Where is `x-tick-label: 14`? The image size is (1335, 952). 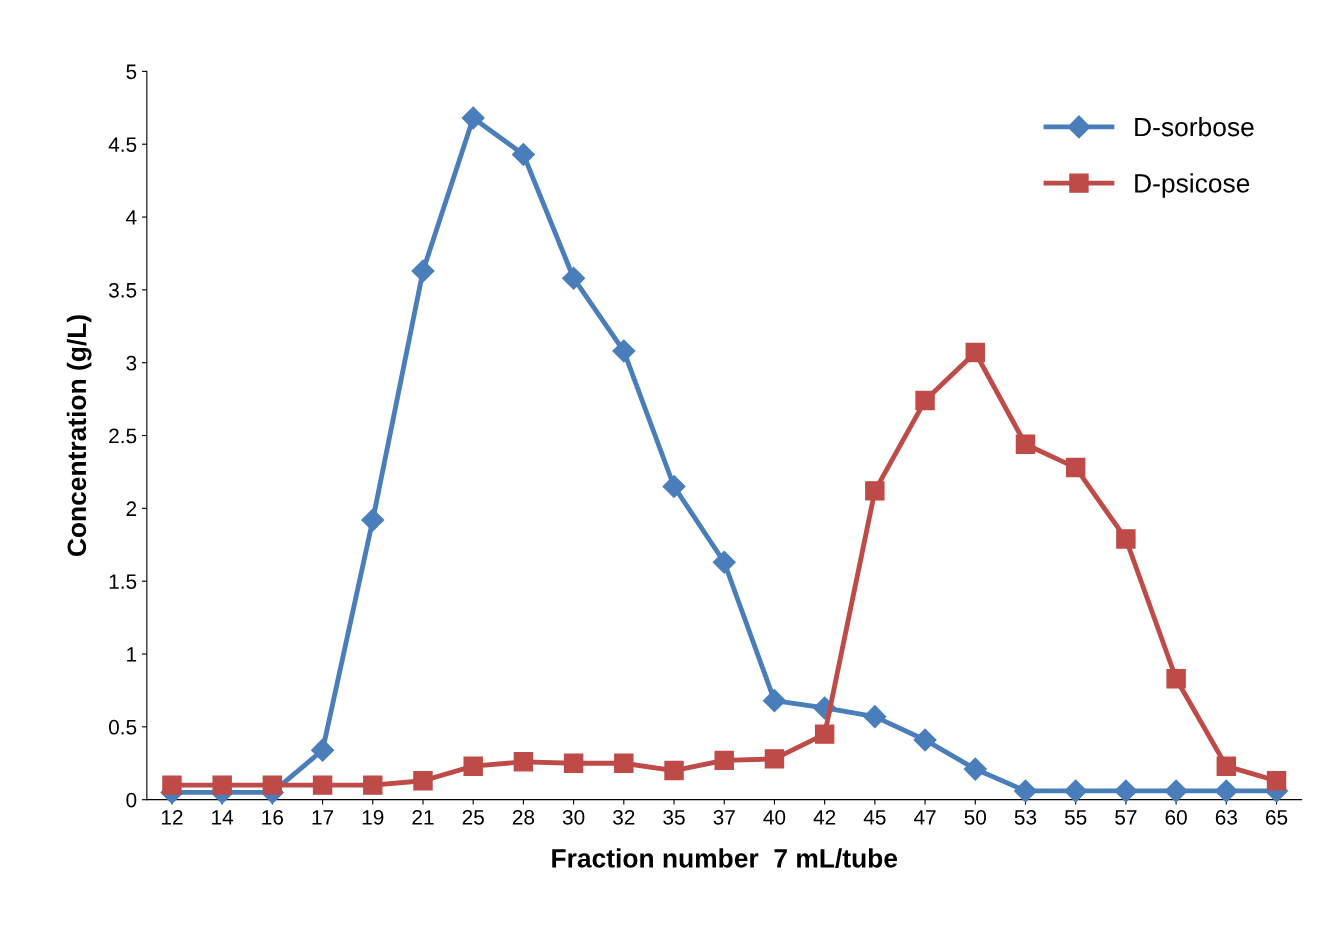 x-tick-label: 14 is located at coordinates (223, 817).